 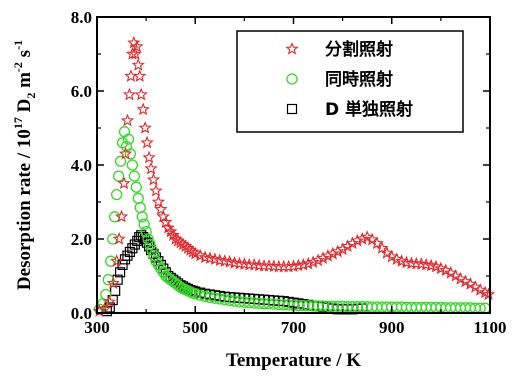 I want to click on legend-label: D 単独照射, so click(x=369, y=109).